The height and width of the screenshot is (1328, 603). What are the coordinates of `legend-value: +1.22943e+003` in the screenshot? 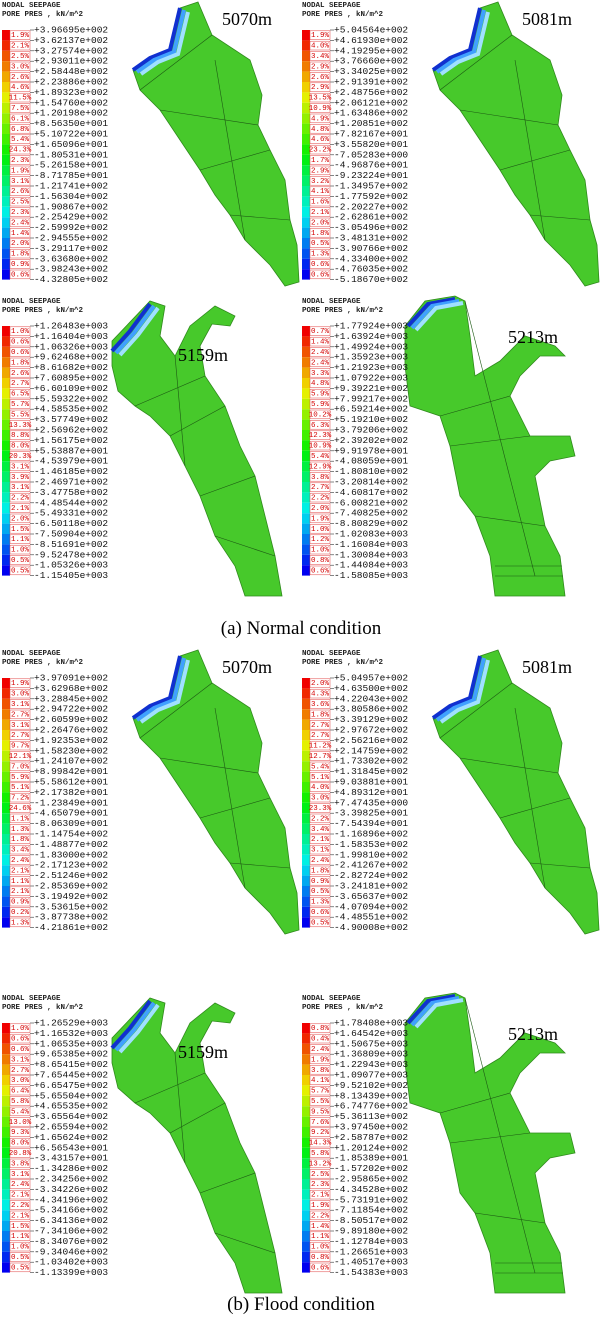 It's located at (371, 1064).